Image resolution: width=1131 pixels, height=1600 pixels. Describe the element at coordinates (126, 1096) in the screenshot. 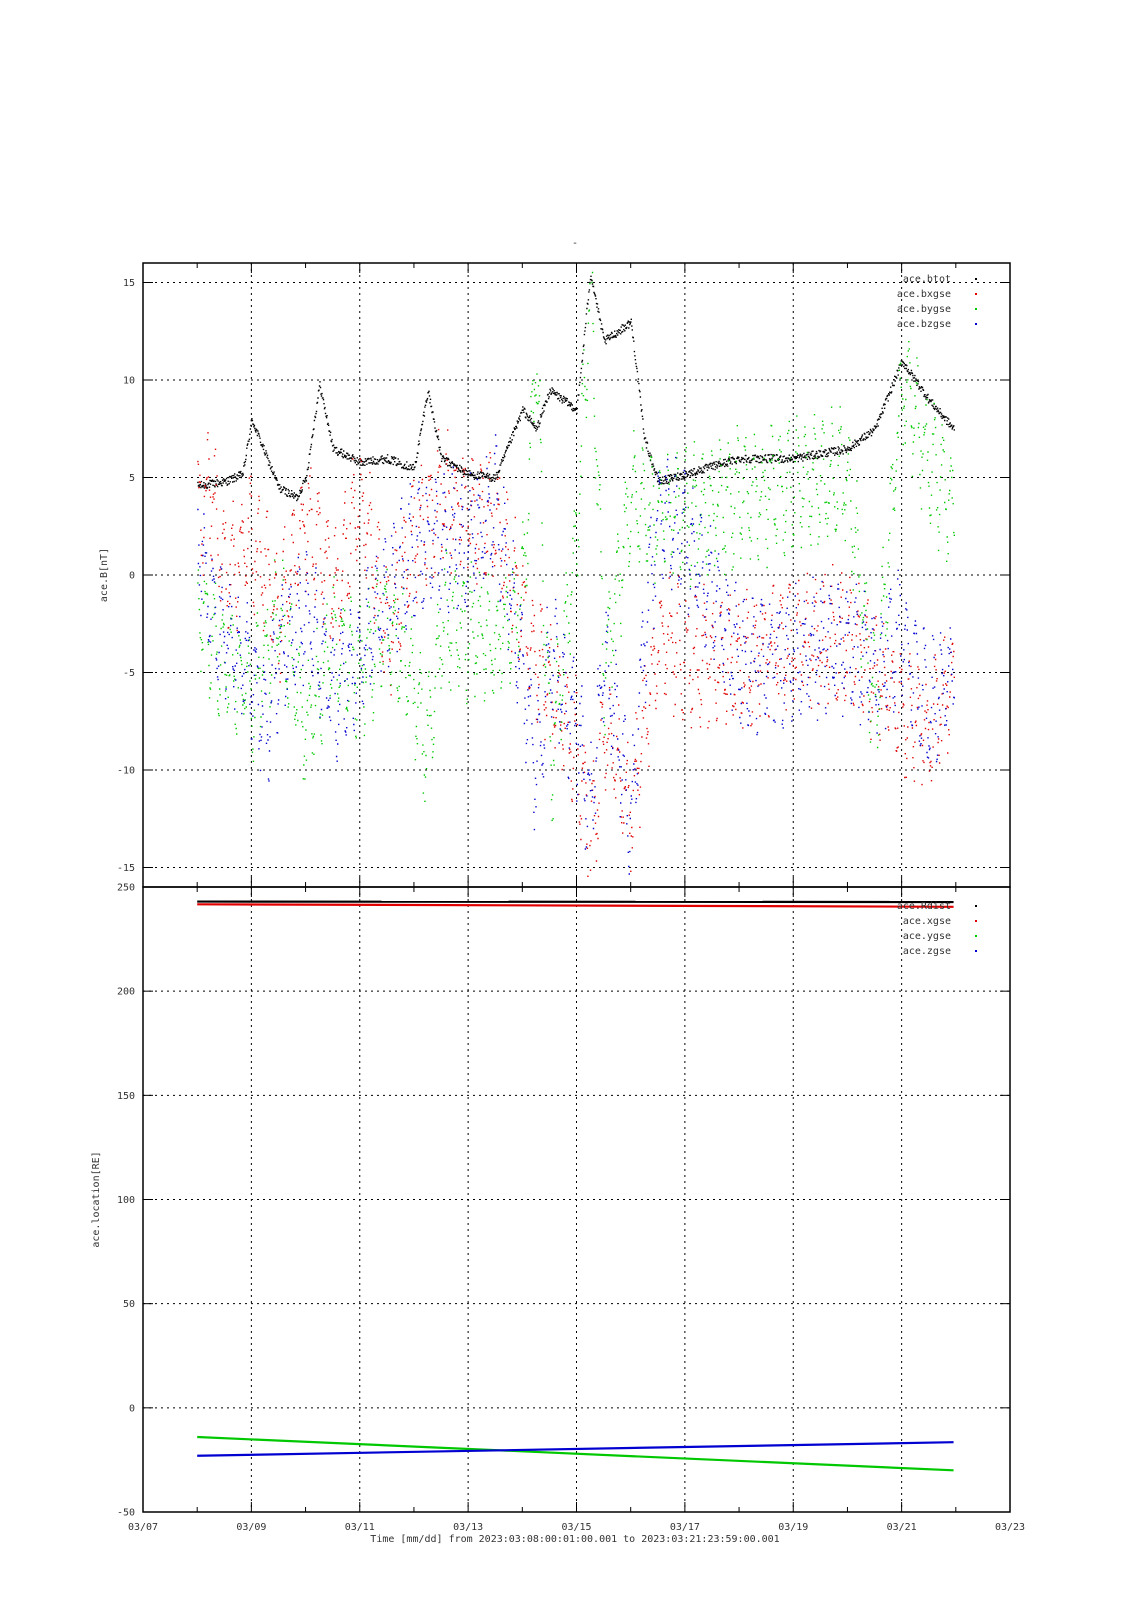

I see `y-tick-label: 150` at that location.